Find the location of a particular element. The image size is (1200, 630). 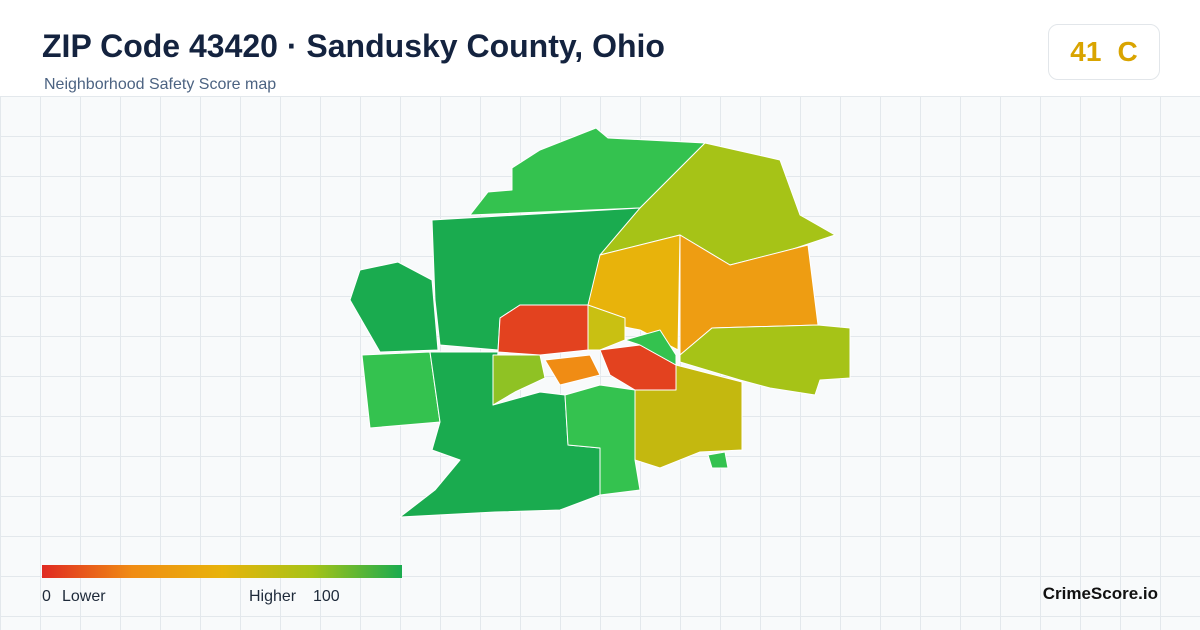

legend-max: 100 is located at coordinates (326, 596).